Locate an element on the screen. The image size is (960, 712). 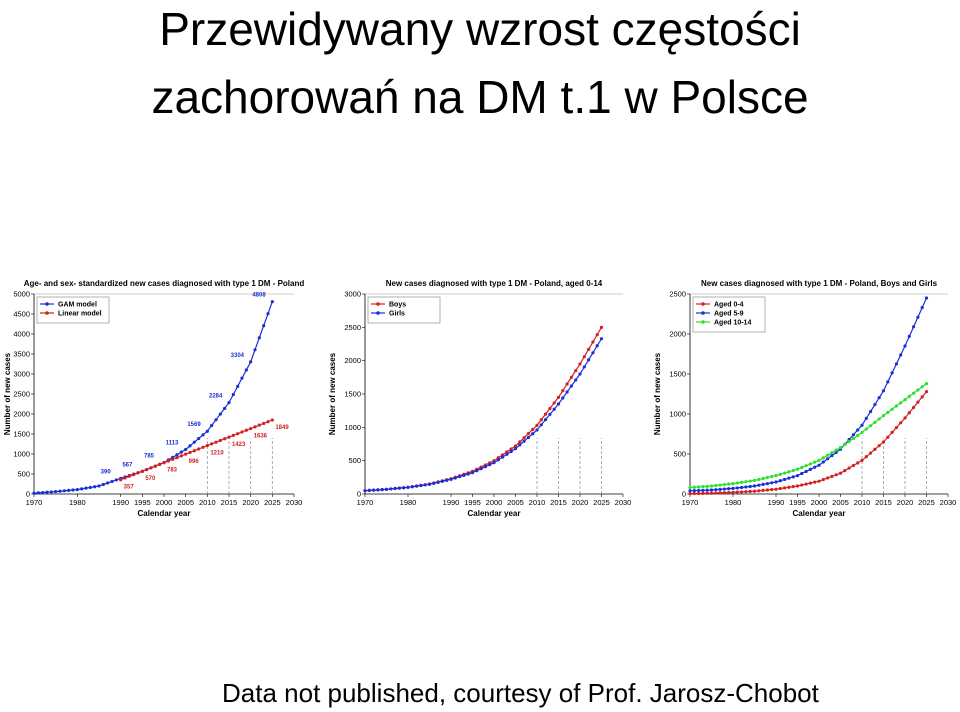
x-tick-label: 2005 is located at coordinates (185, 502).